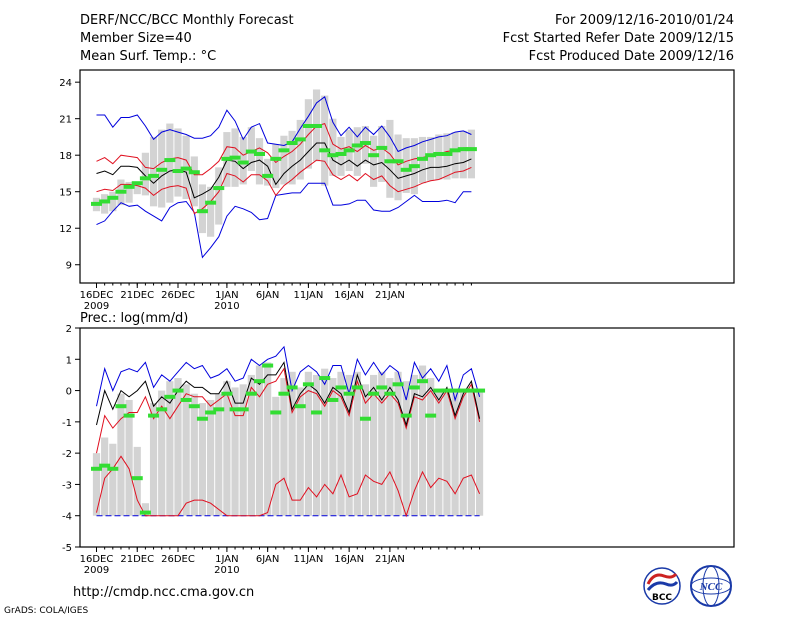  I want to click on y-tick-label: -1, so click(67, 423).